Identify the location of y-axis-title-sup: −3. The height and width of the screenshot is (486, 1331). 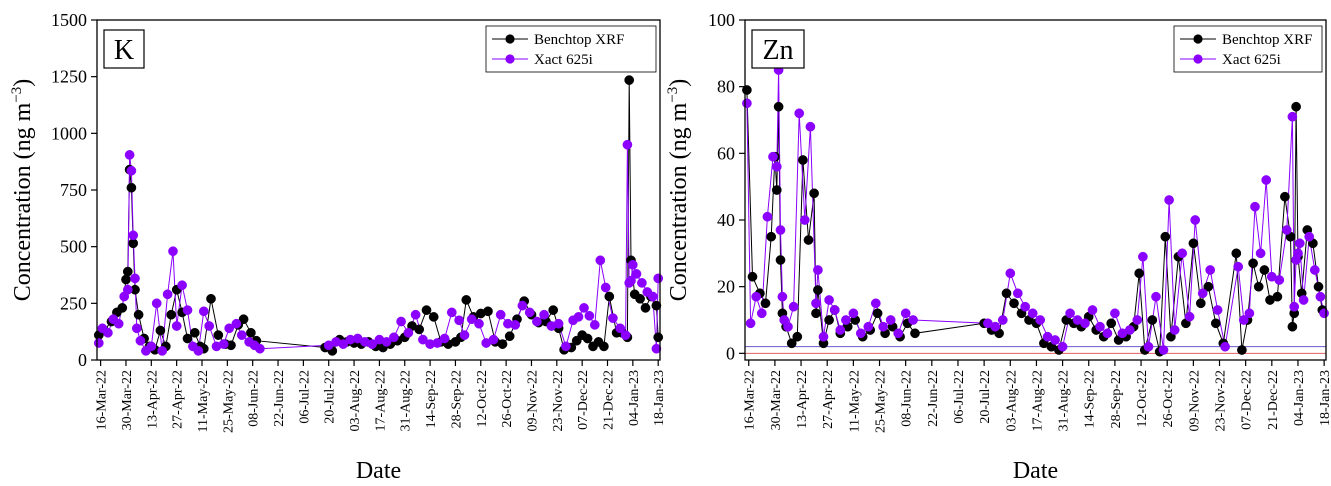
(673, 95).